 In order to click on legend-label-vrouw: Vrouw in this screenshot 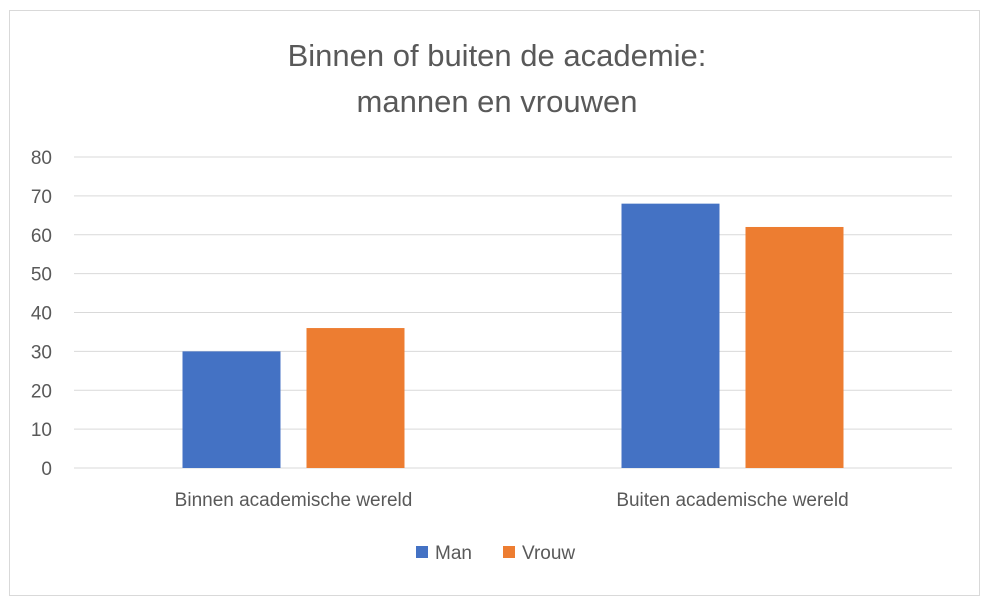, I will do `click(548, 553)`.